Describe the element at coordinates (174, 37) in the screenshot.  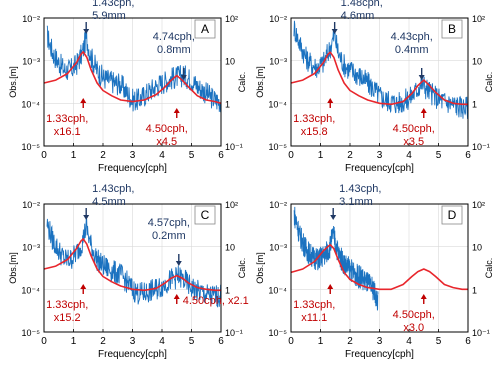
I see `obs-peak-annotation: 4.74cph,` at that location.